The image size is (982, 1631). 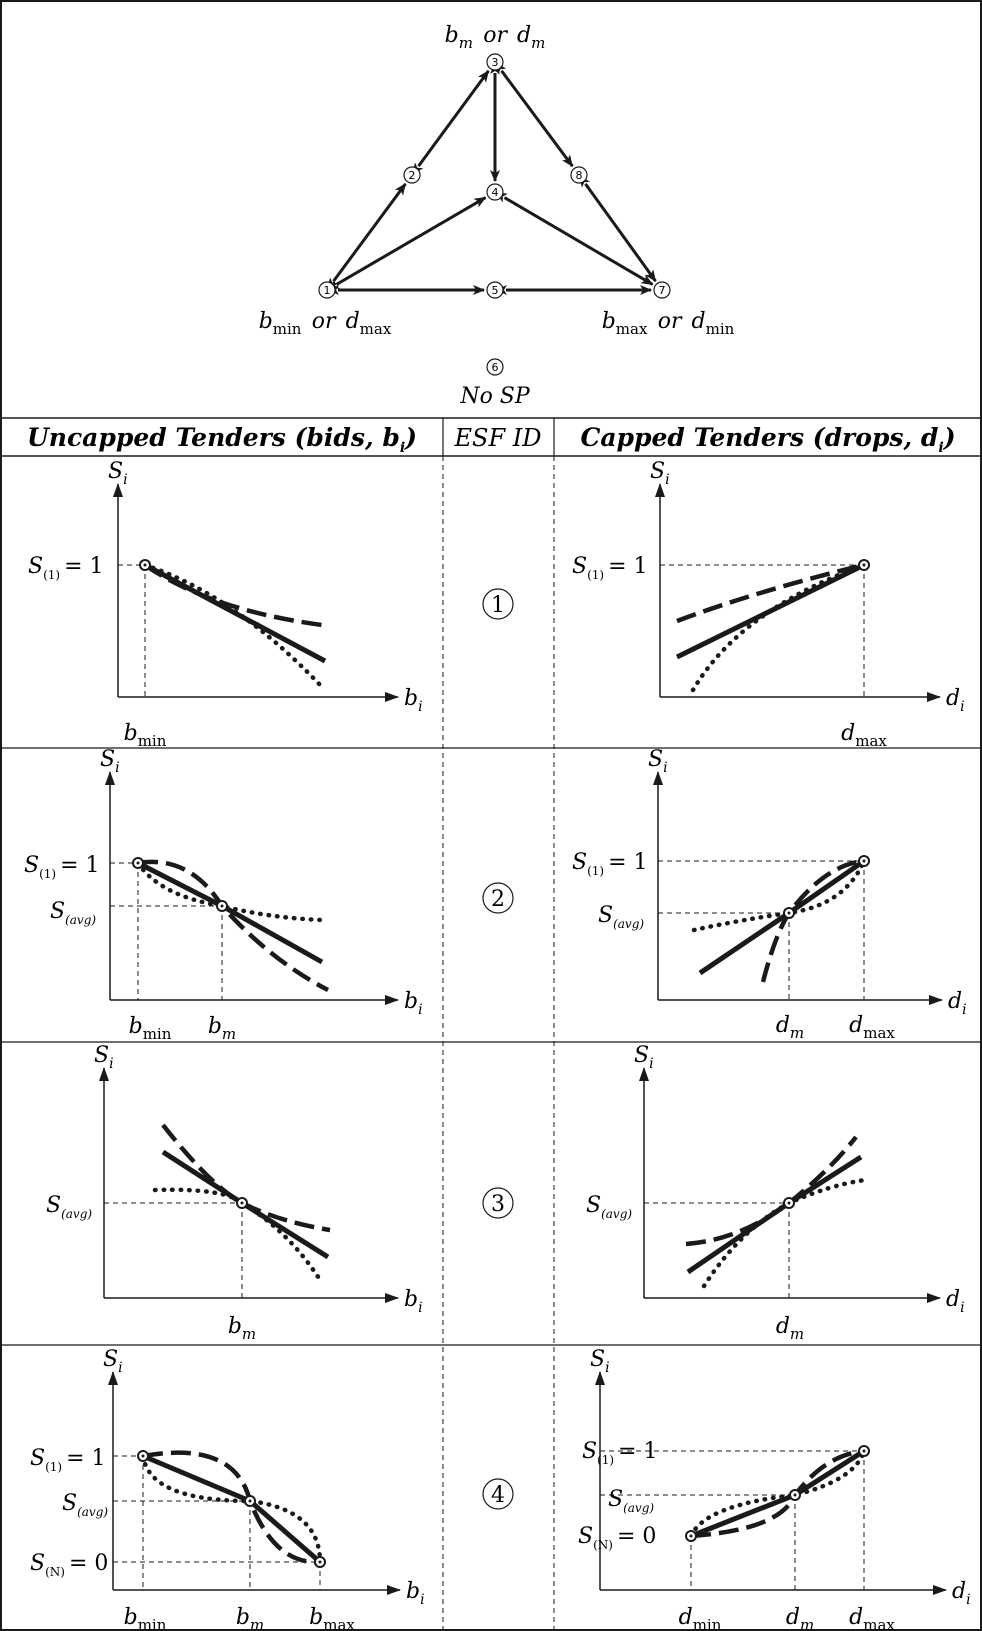 I want to click on uncapped-chart-2: Si bi S(1) = 1 S(avg) bmin bm, so click(x=223, y=895).